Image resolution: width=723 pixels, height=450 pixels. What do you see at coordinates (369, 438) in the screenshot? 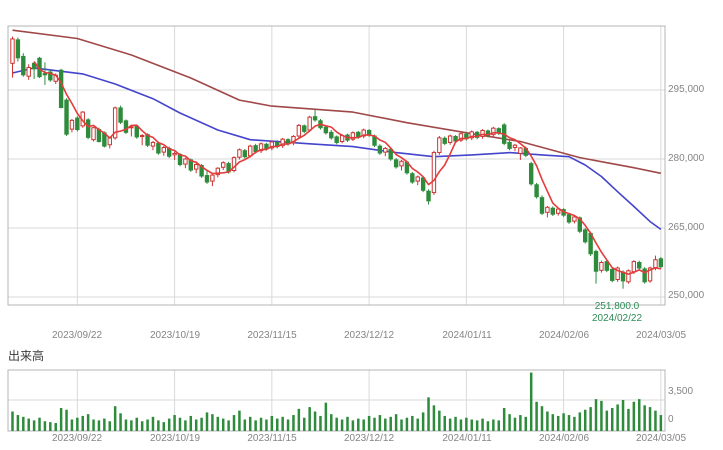
I see `volume-date-tick-4: 2023/12/12` at bounding box center [369, 438].